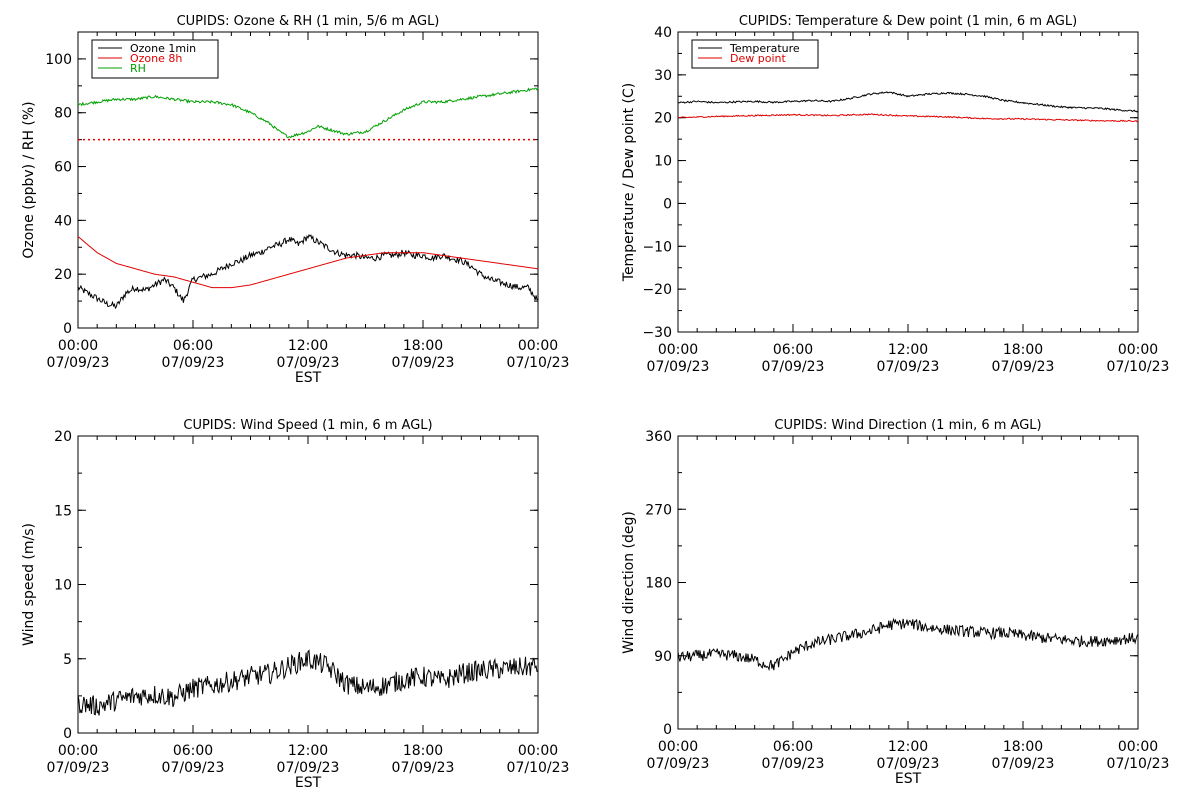 The height and width of the screenshot is (800, 1200). What do you see at coordinates (307, 425) in the screenshot?
I see `chart-title: CUPIDS: Wind Speed (1 min, 6 m AGL)` at bounding box center [307, 425].